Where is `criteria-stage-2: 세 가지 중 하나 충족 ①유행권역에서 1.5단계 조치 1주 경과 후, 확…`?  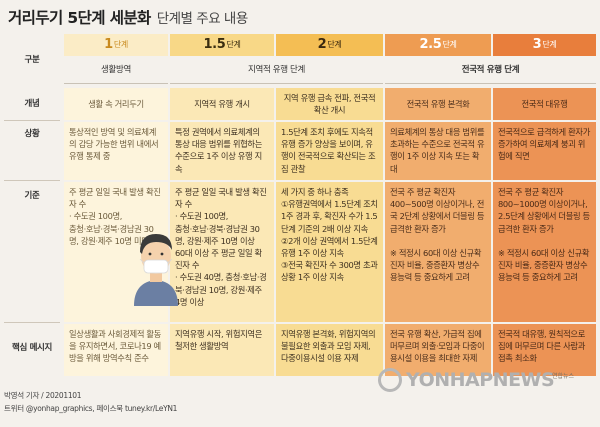 criteria-stage-2: 세 가지 중 하나 충족 ①유행권역에서 1.5단계 조치 1주 경과 후, 확… is located at coordinates (329, 252).